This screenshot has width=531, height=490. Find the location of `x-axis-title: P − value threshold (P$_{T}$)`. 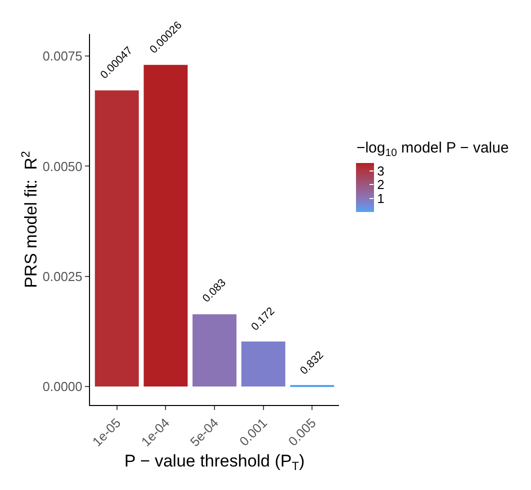

x-axis-title: P − value threshold (P$_{T}$) is located at coordinates (214, 462).